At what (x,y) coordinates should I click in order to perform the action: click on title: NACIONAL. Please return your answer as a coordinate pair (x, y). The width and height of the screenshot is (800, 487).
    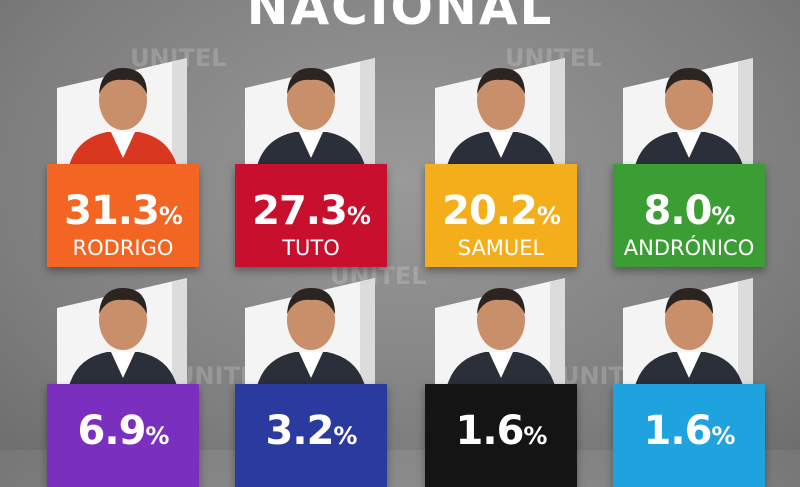
    Looking at the image, I should click on (400, 18).